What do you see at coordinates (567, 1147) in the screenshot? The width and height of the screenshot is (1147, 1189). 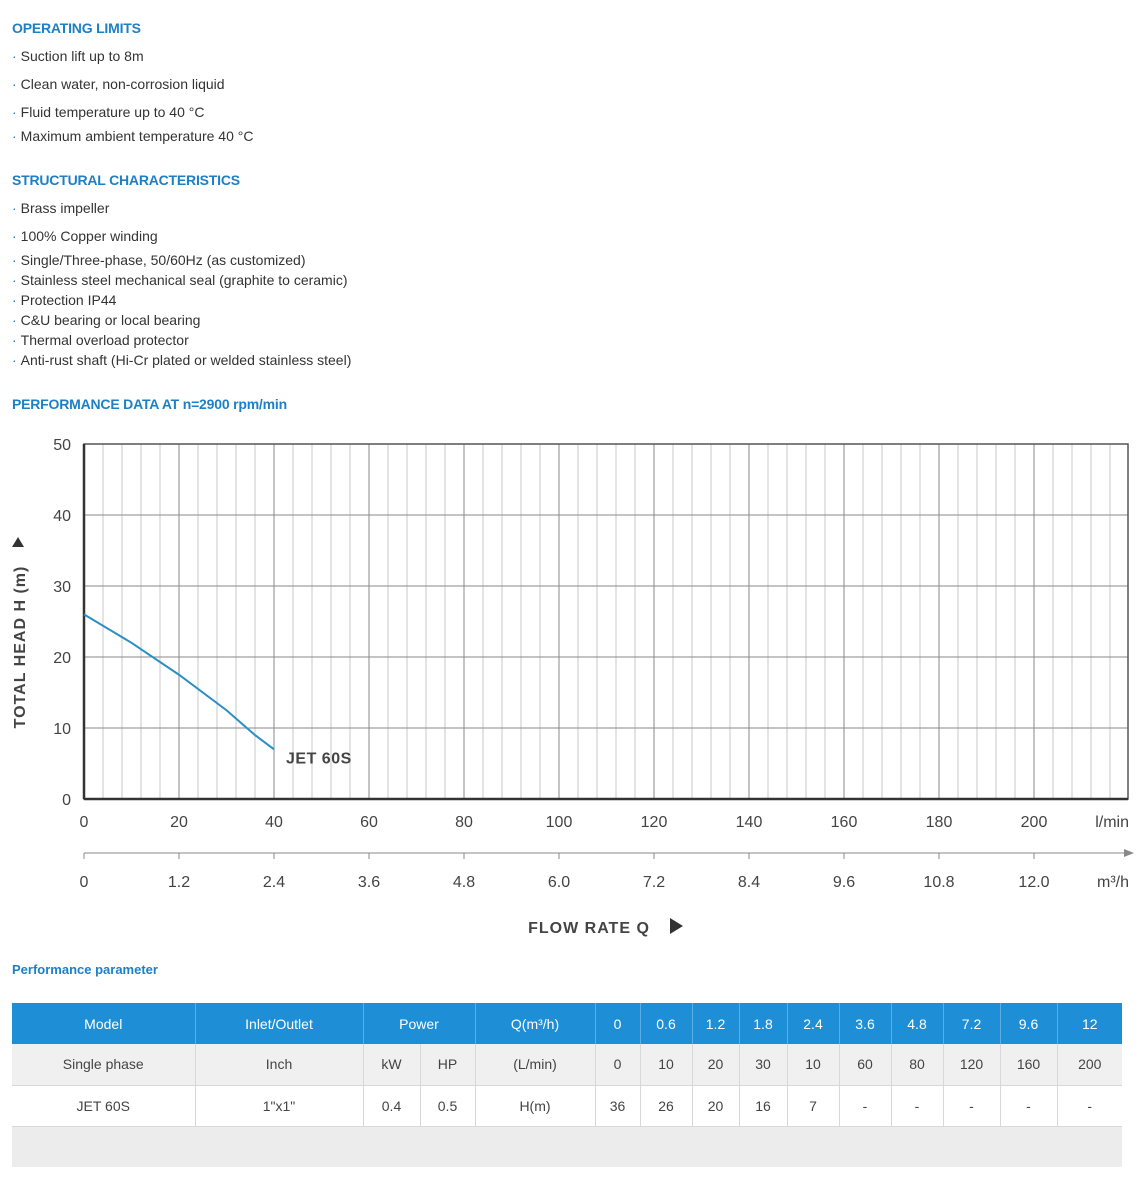 I see `table-footer-bar` at bounding box center [567, 1147].